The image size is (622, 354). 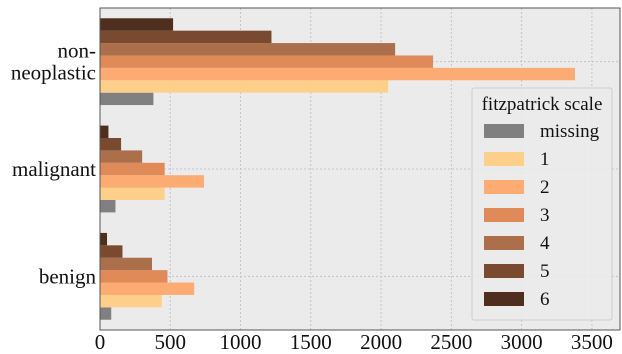 What do you see at coordinates (504, 131) in the screenshot?
I see `legend-swatch-missing` at bounding box center [504, 131].